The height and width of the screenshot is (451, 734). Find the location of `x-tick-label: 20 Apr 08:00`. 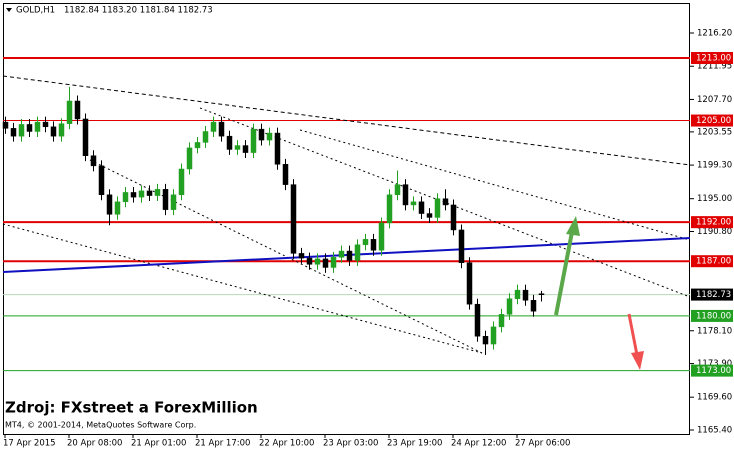

x-tick-label: 20 Apr 08:00 is located at coordinates (94, 444).